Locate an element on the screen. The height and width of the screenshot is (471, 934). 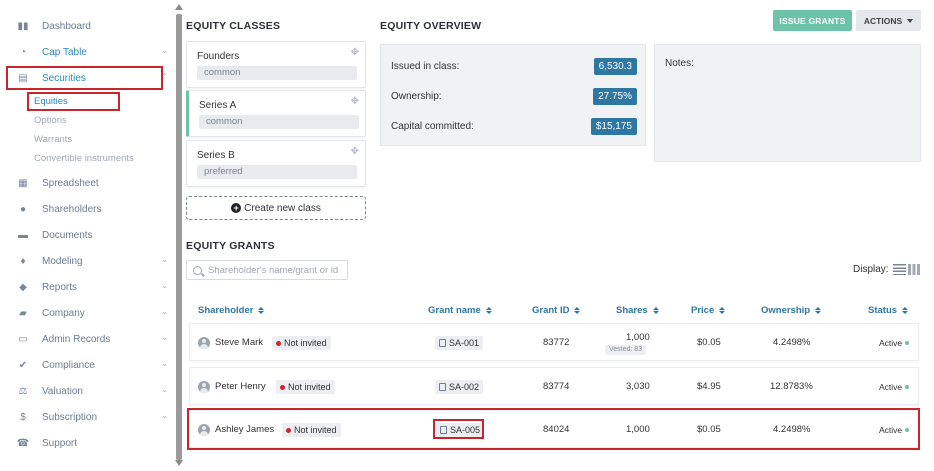
sidebar-item-shareholders: ● Shareholders is located at coordinates (91, 209).